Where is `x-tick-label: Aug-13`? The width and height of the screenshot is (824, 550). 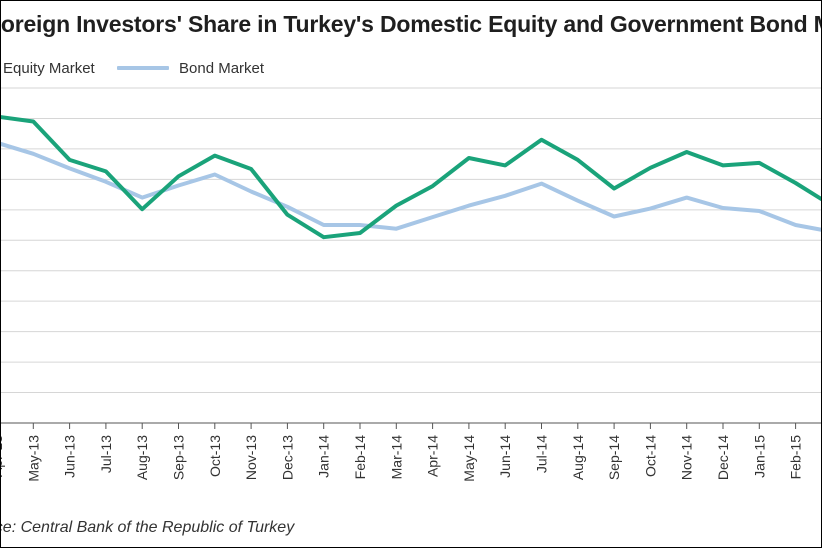 x-tick-label: Aug-13 is located at coordinates (142, 457).